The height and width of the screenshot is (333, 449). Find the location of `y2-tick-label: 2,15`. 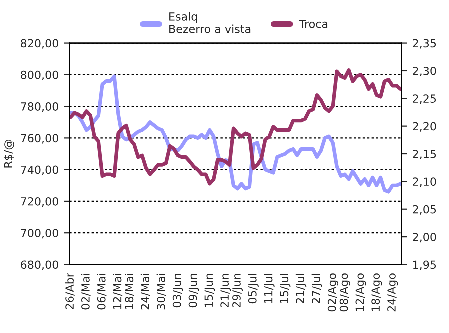

y2-tick-label: 2,15 is located at coordinates (424, 155).